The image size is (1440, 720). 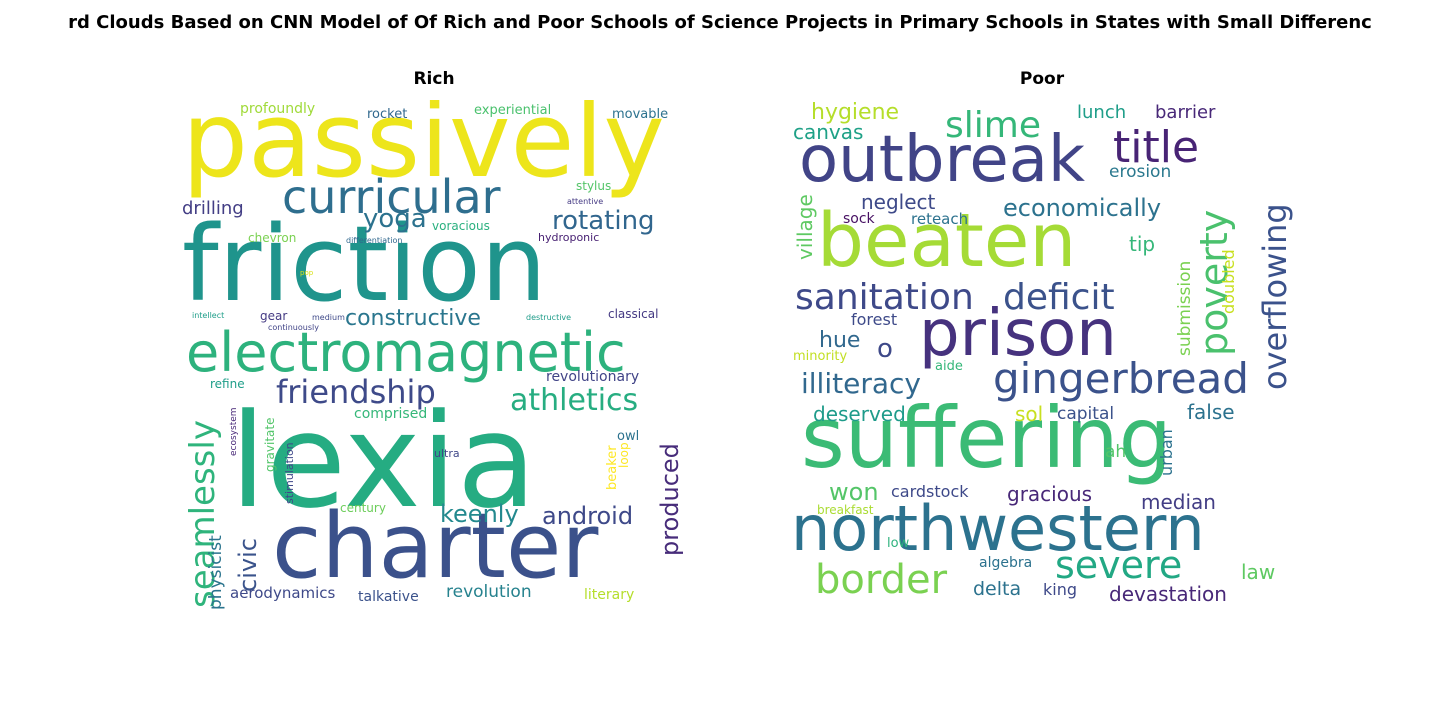 What do you see at coordinates (387, 114) in the screenshot?
I see `cloud-word: rocket` at bounding box center [387, 114].